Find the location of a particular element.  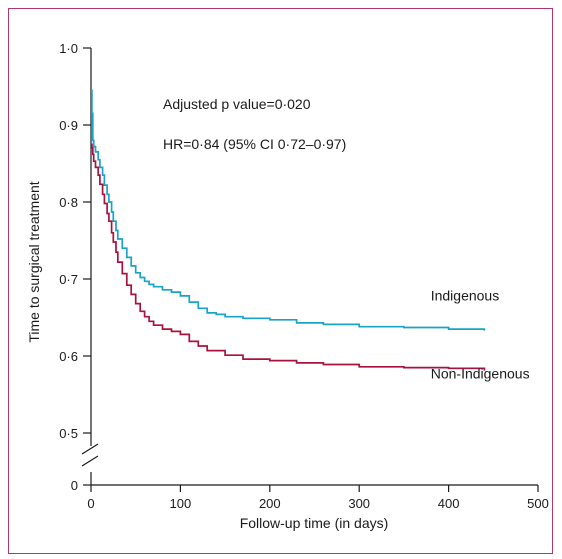

series-label-non-indigenous: Non-Indigenous is located at coordinates (480, 373).